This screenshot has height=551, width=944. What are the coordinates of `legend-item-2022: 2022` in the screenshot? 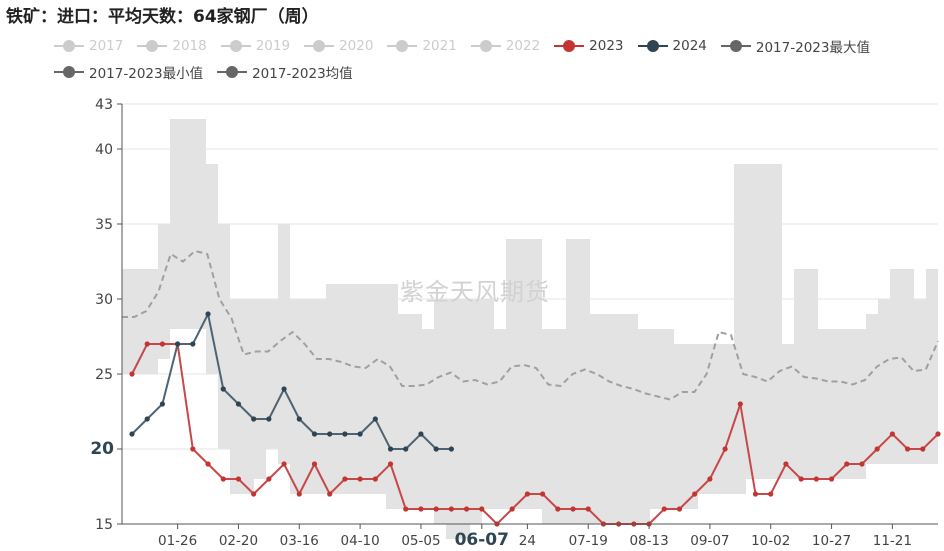 It's located at (505, 46).